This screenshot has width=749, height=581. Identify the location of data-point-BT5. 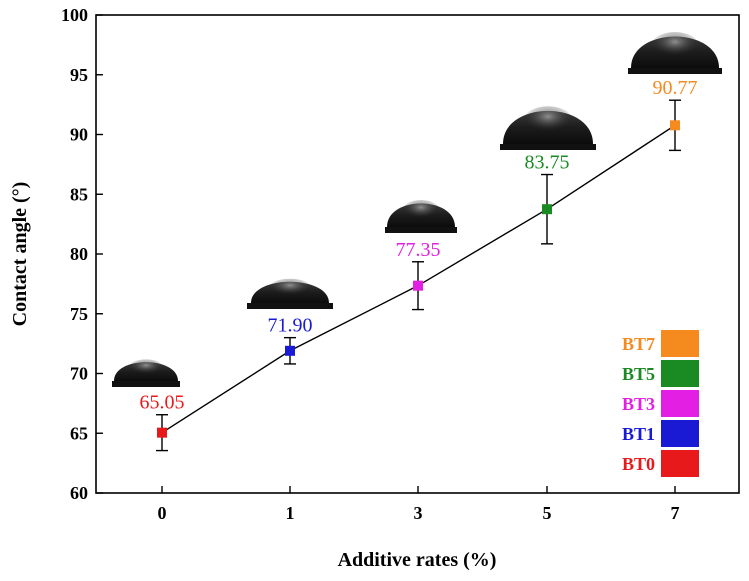
(547, 209).